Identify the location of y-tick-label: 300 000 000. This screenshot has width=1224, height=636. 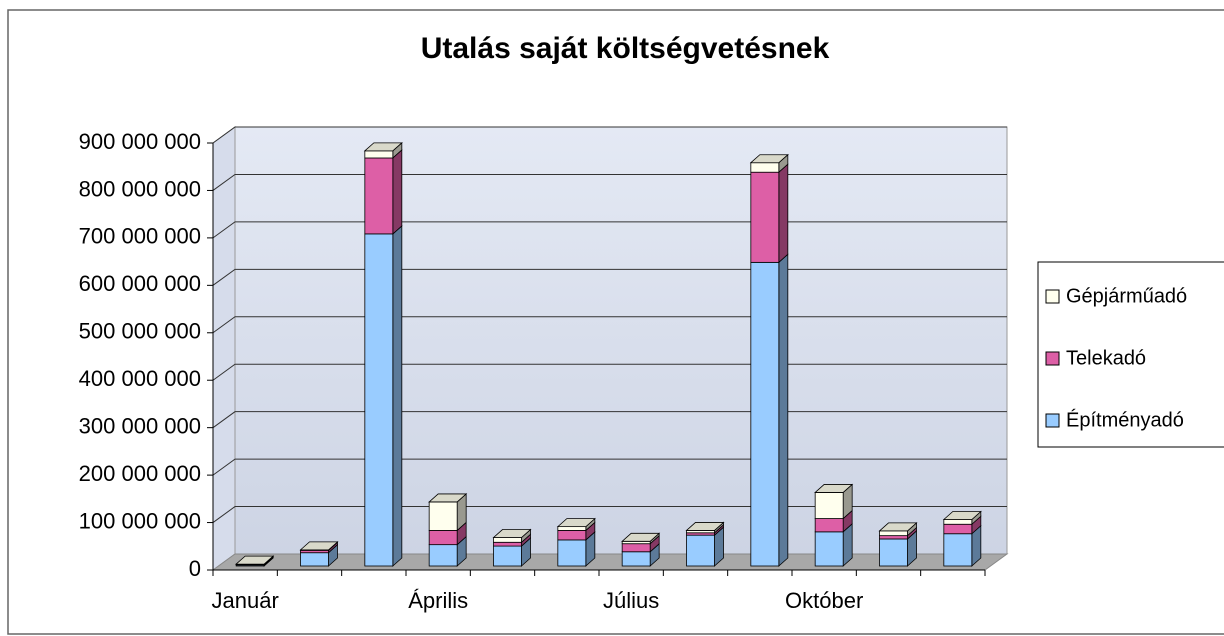
(140, 425).